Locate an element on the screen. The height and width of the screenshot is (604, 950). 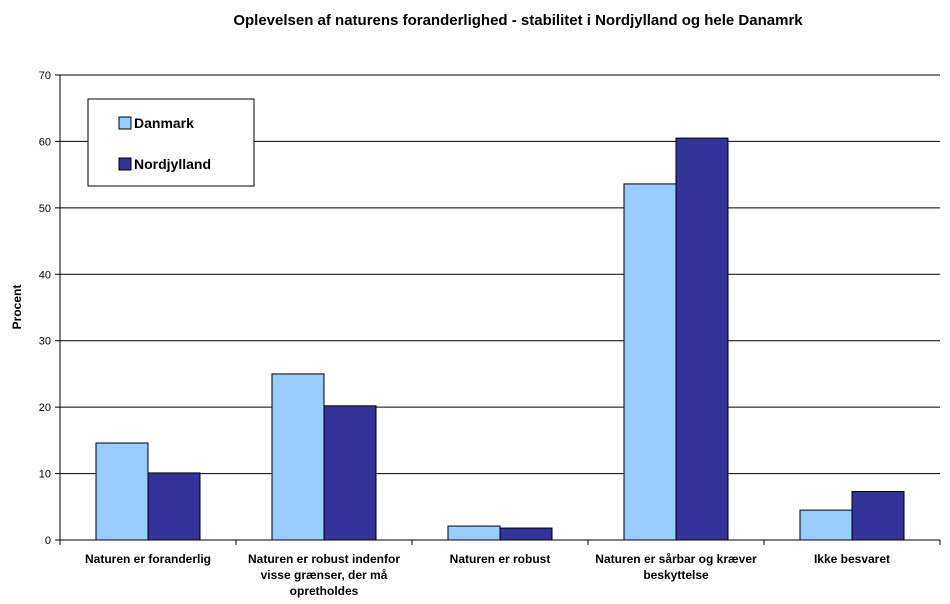
y-tick-label: 20 is located at coordinates (45, 408).